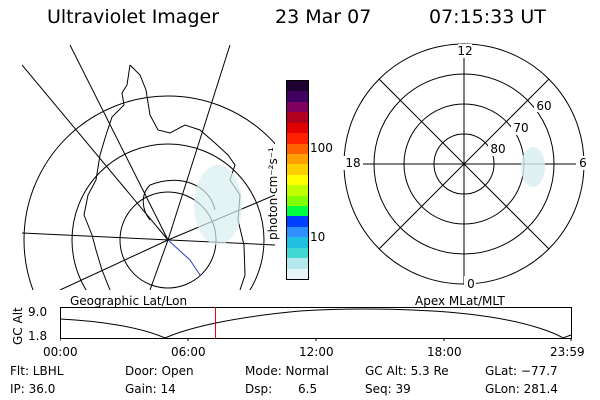  I want to click on mlt-label-6: 6, so click(583, 163).